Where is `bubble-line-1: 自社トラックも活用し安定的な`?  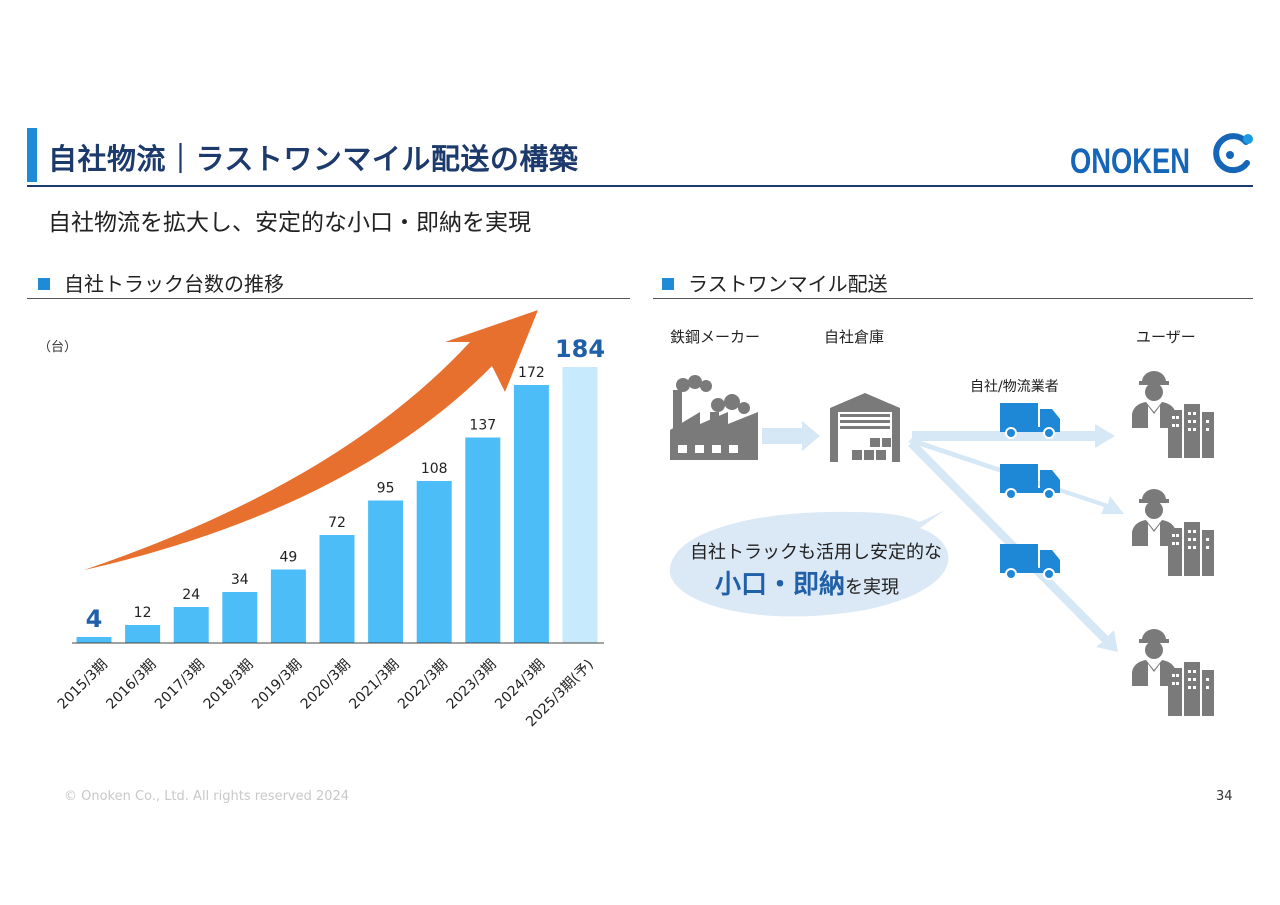
bubble-line-1: 自社トラックも活用し安定的な is located at coordinates (816, 552).